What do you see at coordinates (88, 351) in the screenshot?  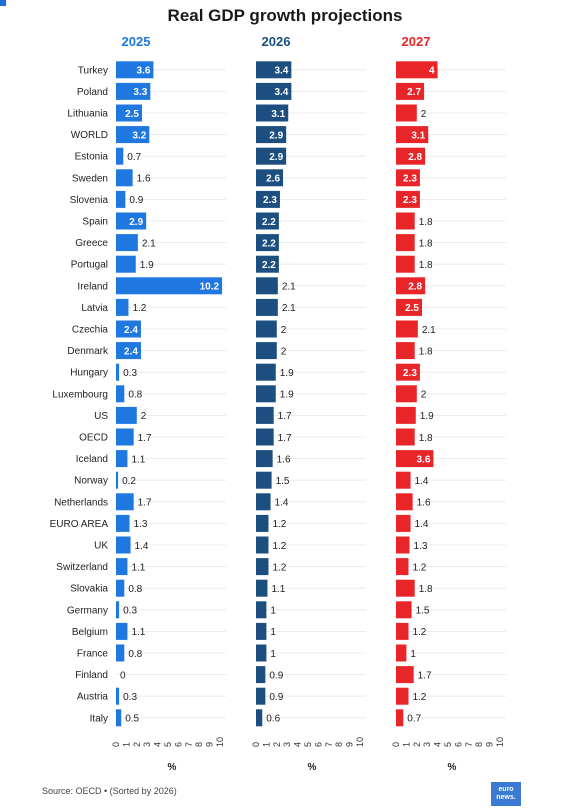 I see `category-label: Denmark` at bounding box center [88, 351].